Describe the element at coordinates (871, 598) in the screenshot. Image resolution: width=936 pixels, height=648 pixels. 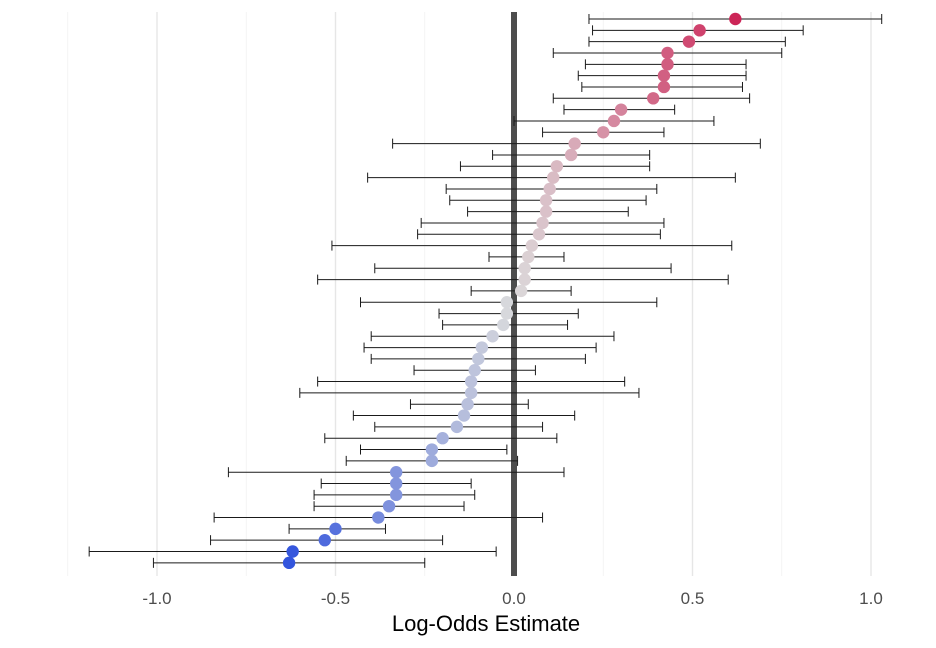
I see `x-tick-label: 1.0` at that location.